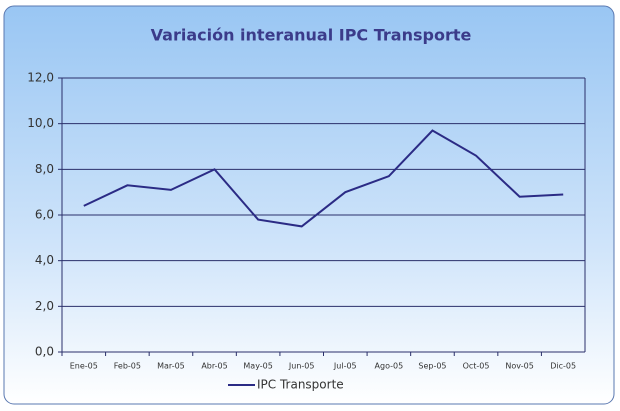 This screenshot has height=411, width=620. I want to click on chart-title: Variación interanual IPC Transporte, so click(311, 35).